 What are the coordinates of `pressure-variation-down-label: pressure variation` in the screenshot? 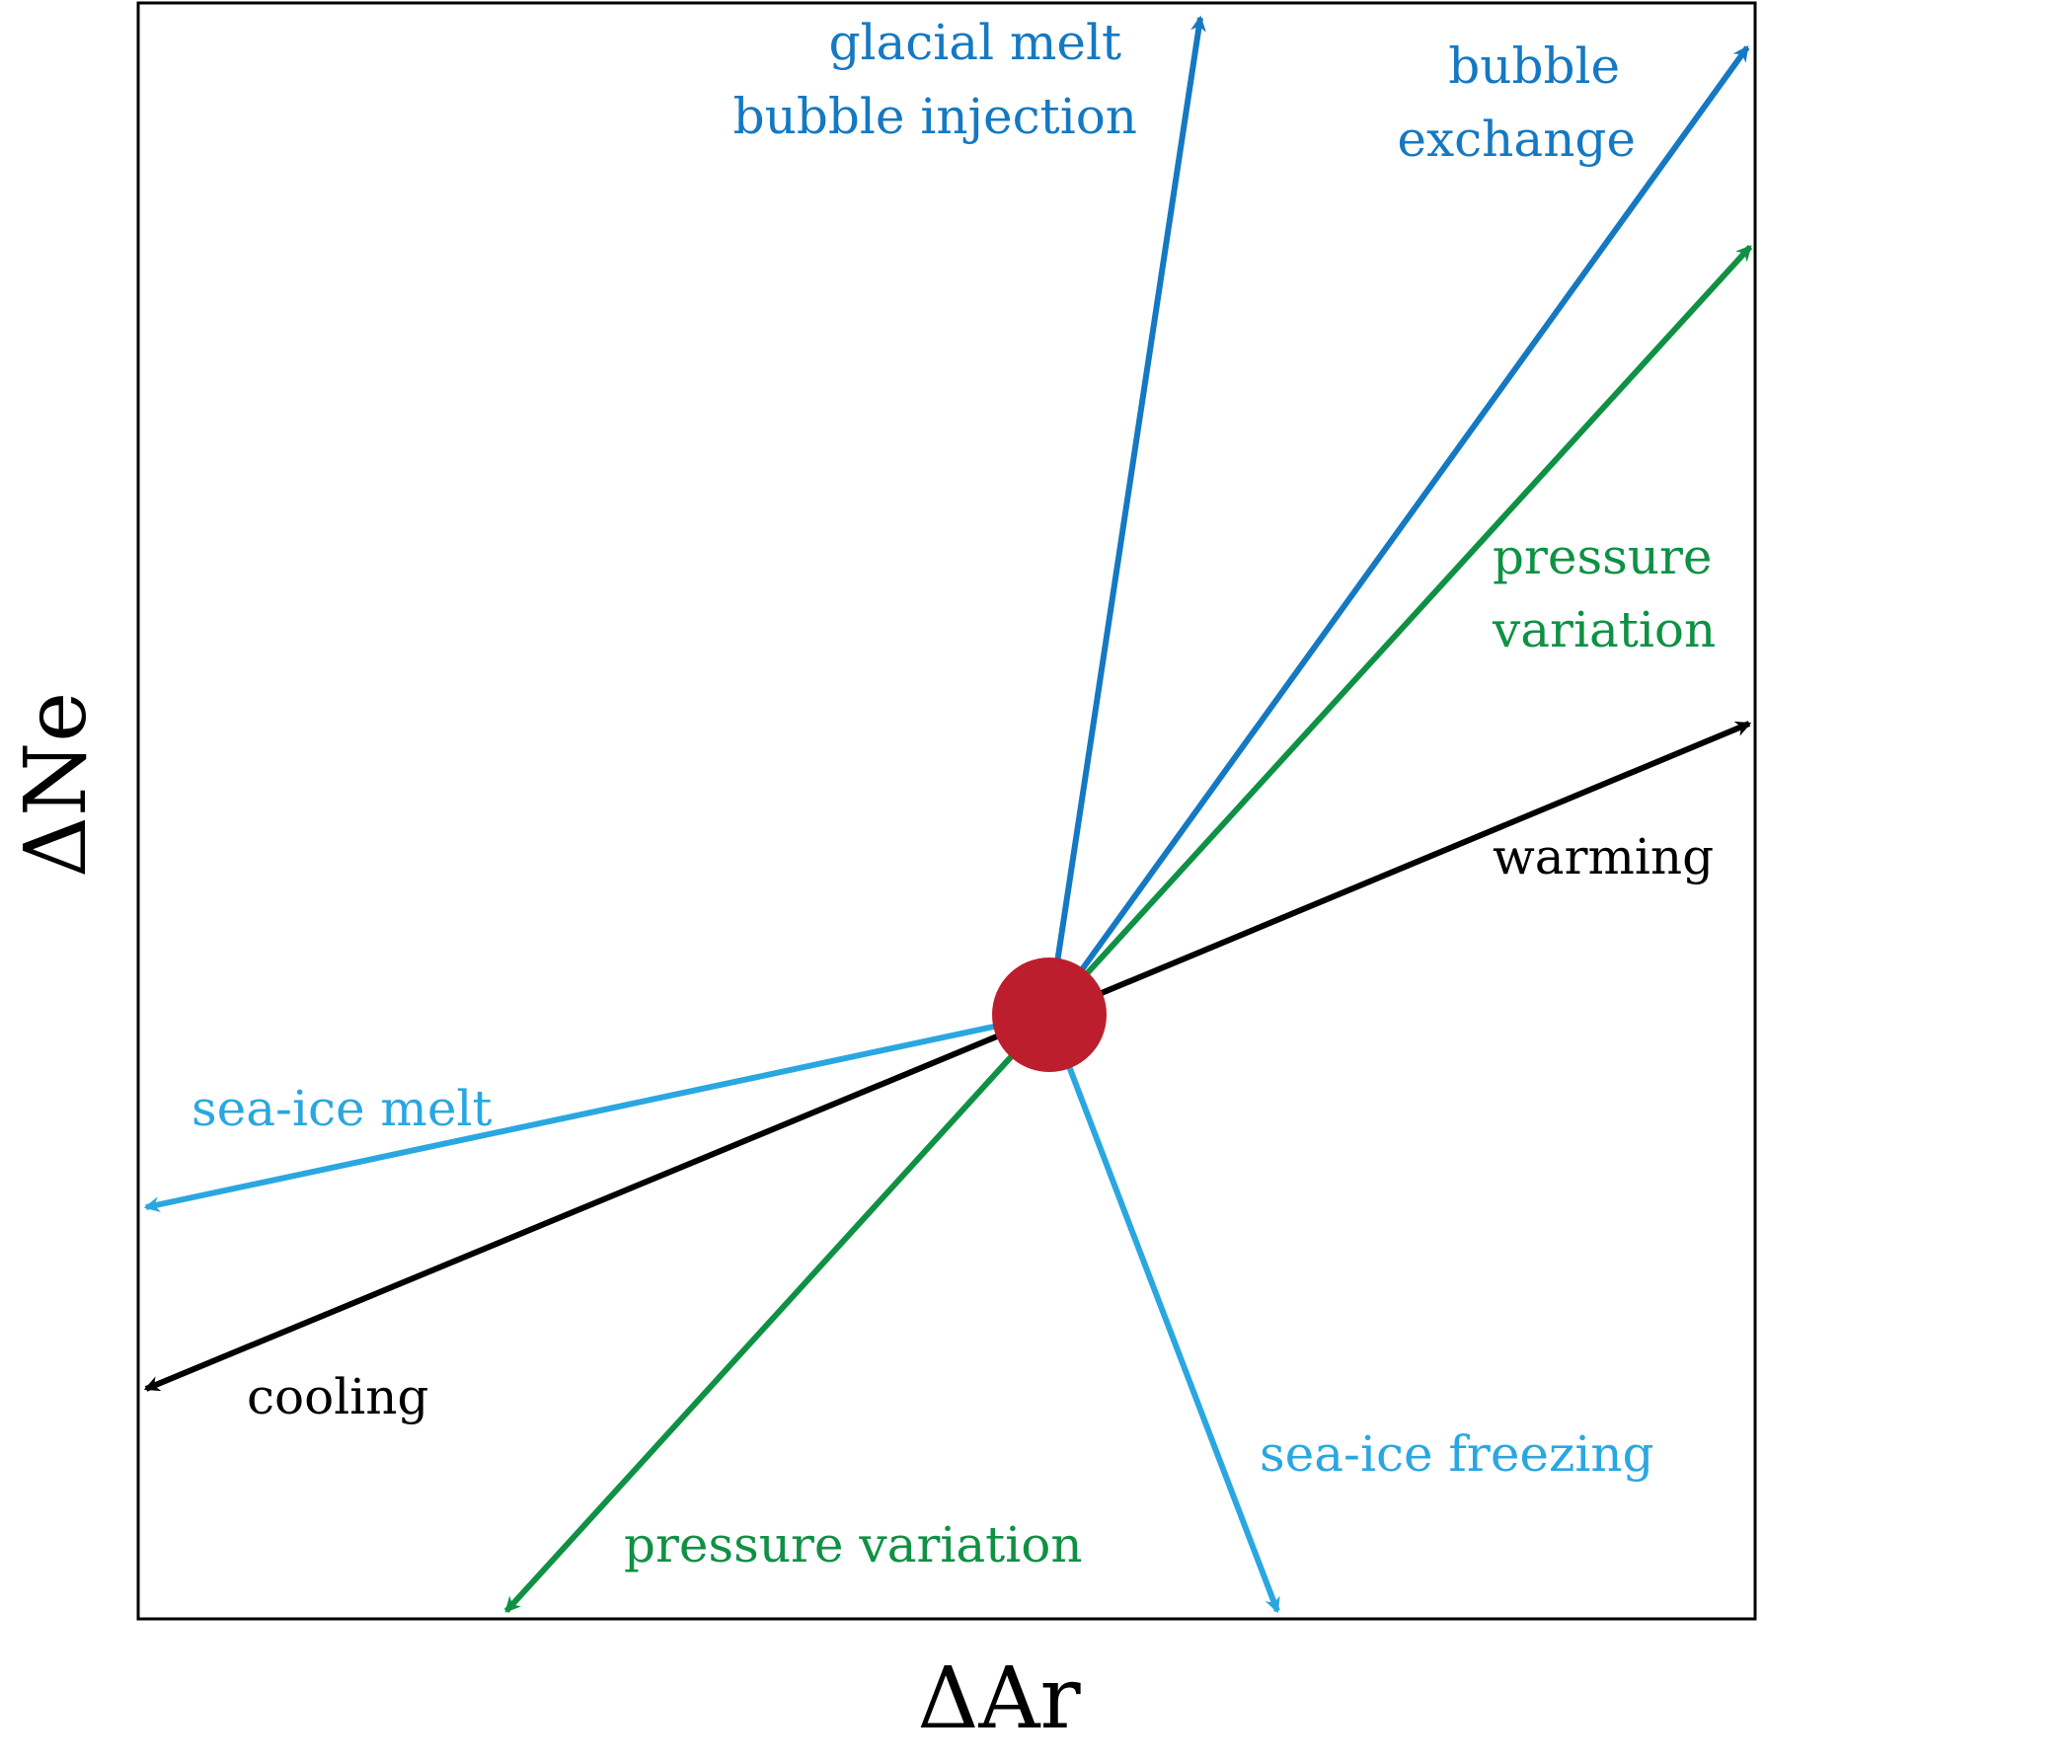 It's located at (853, 1544).